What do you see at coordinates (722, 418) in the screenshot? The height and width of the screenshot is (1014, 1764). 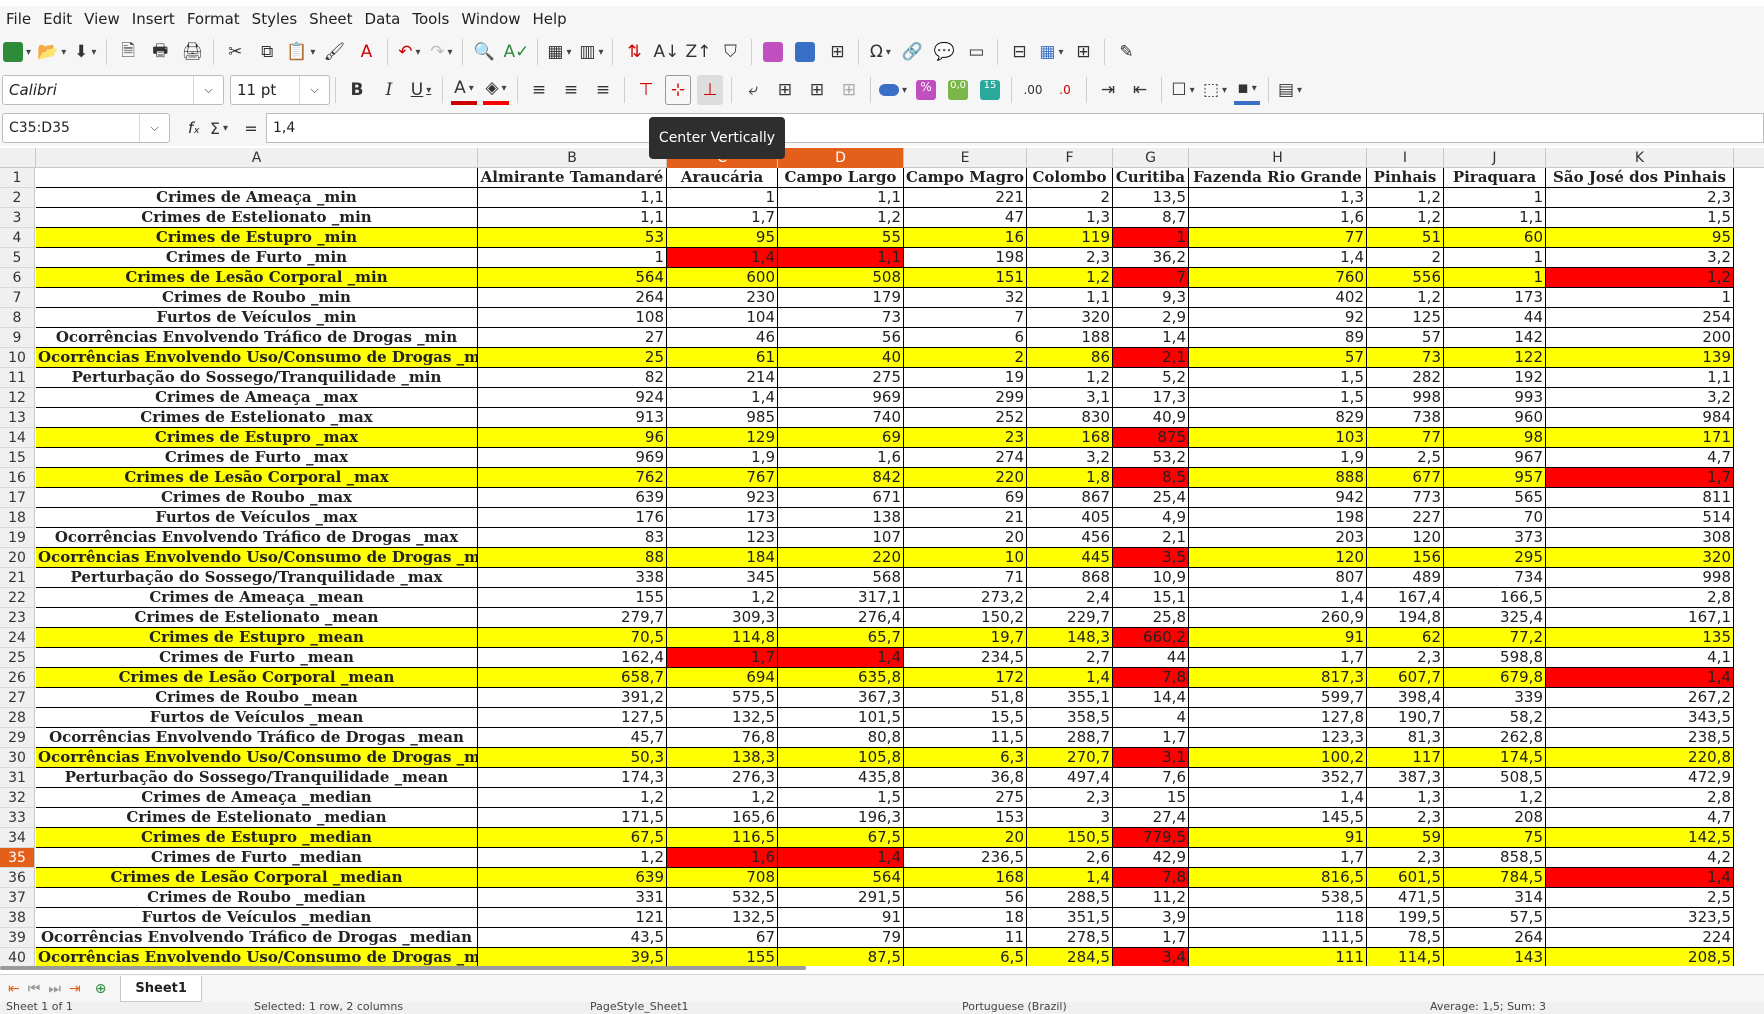 I see `data-cell: 985` at bounding box center [722, 418].